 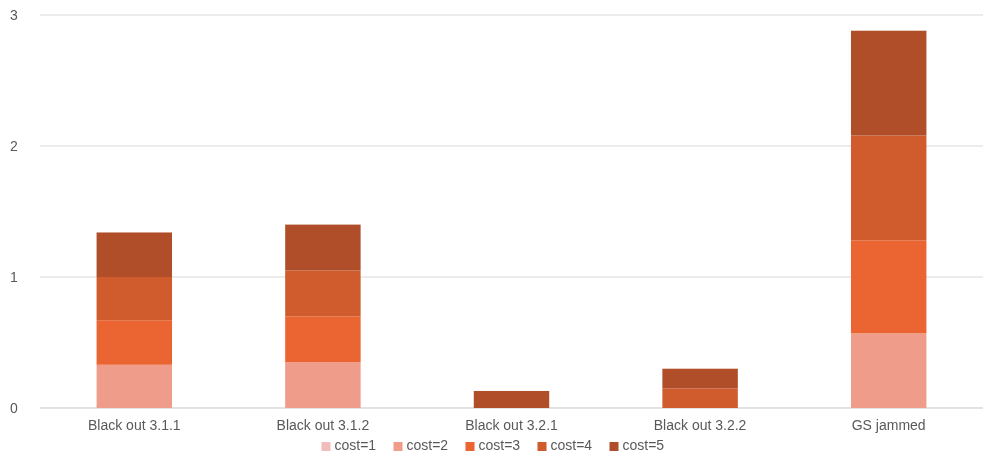 What do you see at coordinates (355, 445) in the screenshot?
I see `legend-label: cost=1` at bounding box center [355, 445].